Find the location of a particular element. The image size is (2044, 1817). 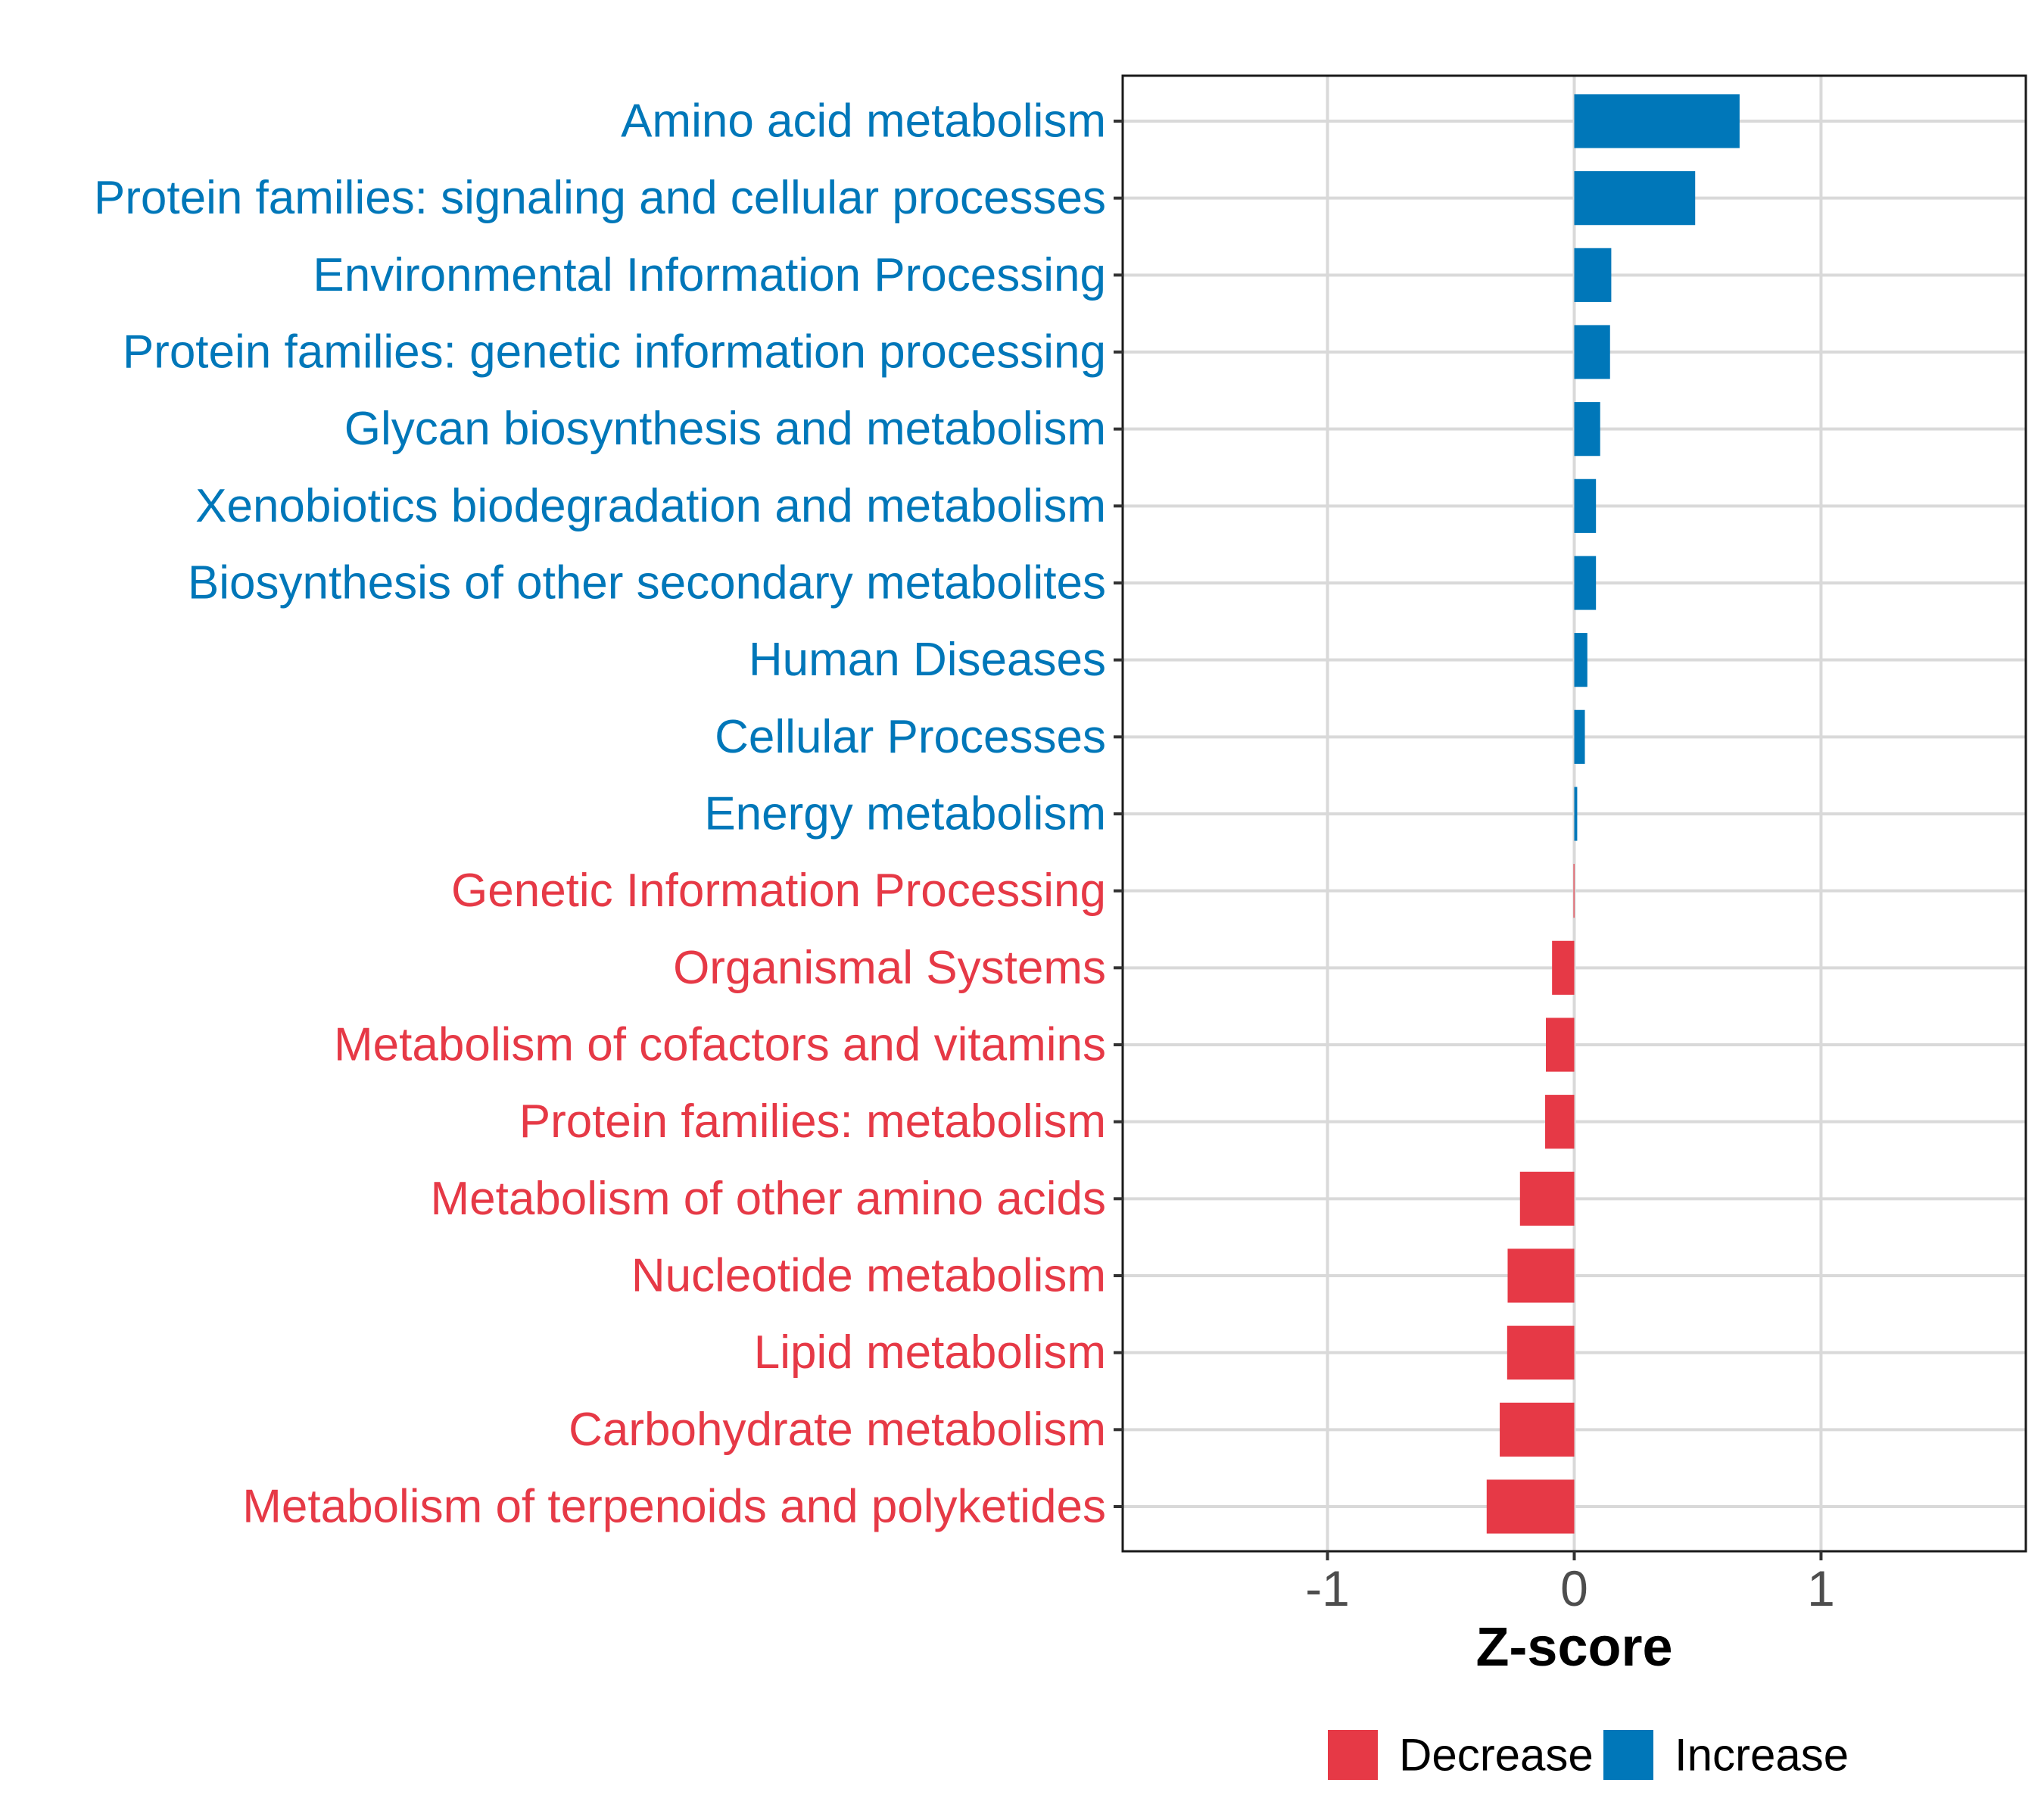

legend-item-decrease: Decrease is located at coordinates (1461, 1755).